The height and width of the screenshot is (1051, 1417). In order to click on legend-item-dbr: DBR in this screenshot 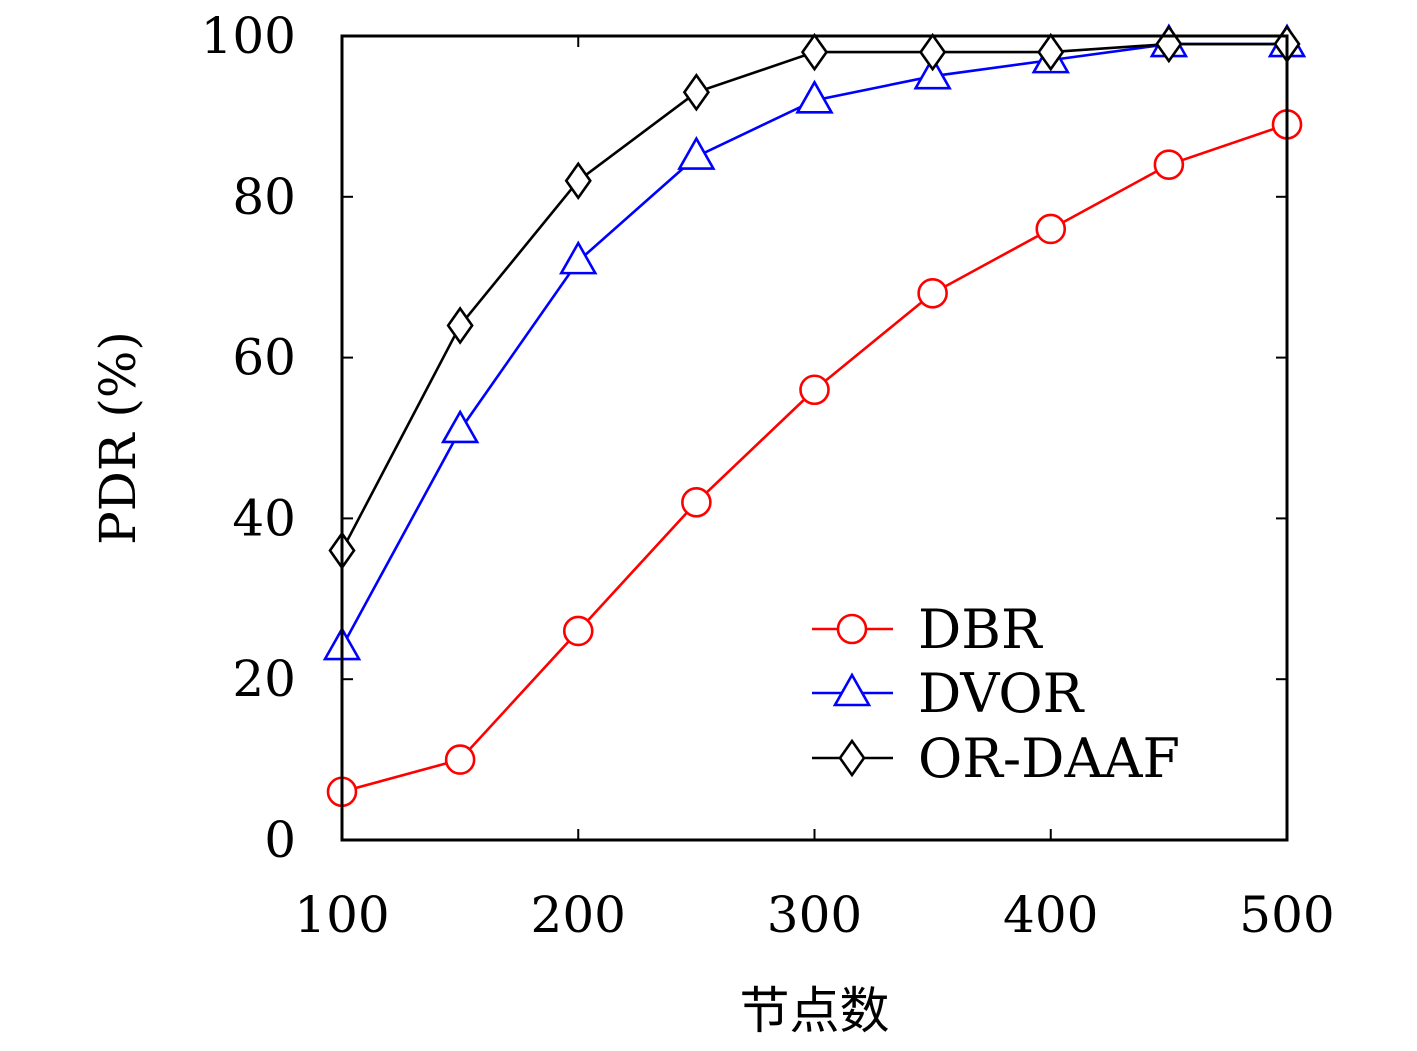, I will do `click(927, 629)`.